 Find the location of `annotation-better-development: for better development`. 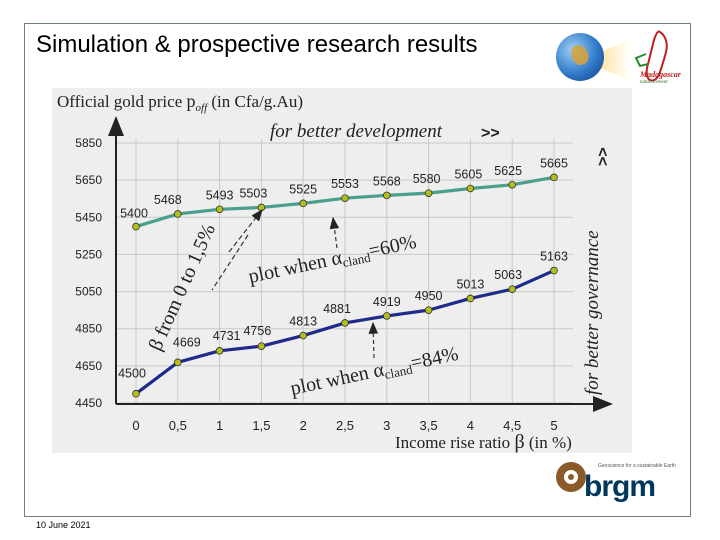

annotation-better-development: for better development is located at coordinates (356, 131).